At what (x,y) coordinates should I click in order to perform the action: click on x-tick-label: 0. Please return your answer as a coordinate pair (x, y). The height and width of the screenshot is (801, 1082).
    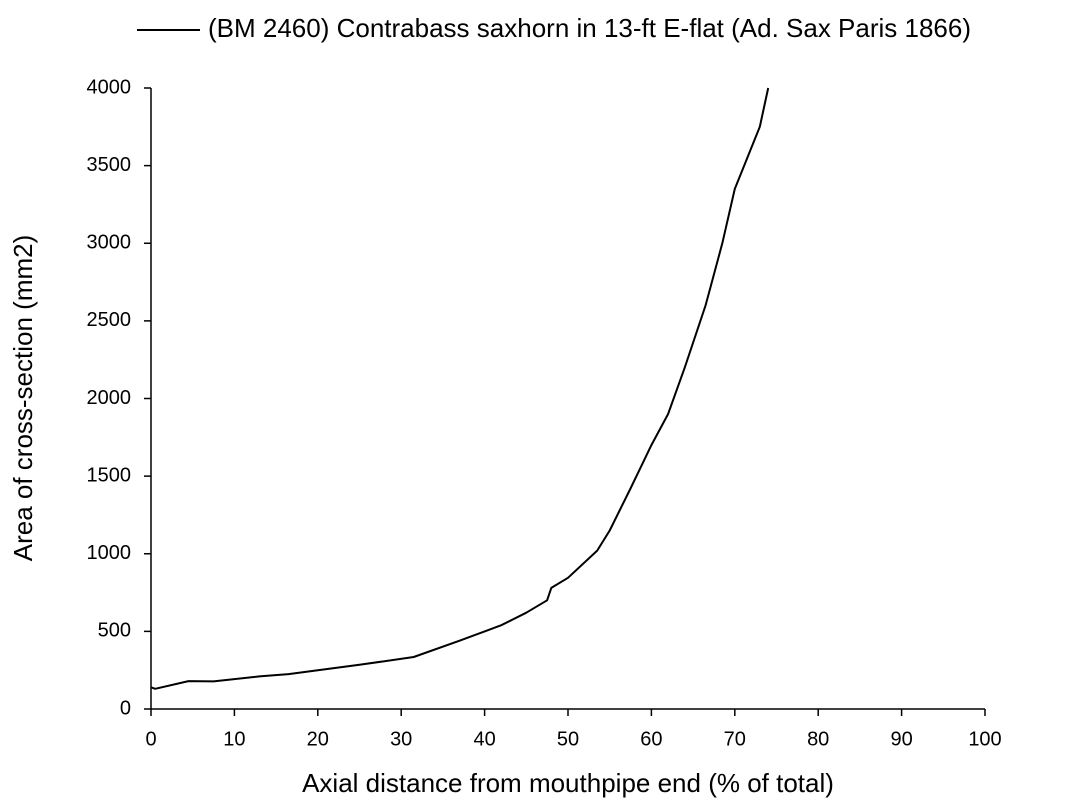
    Looking at the image, I should click on (150, 739).